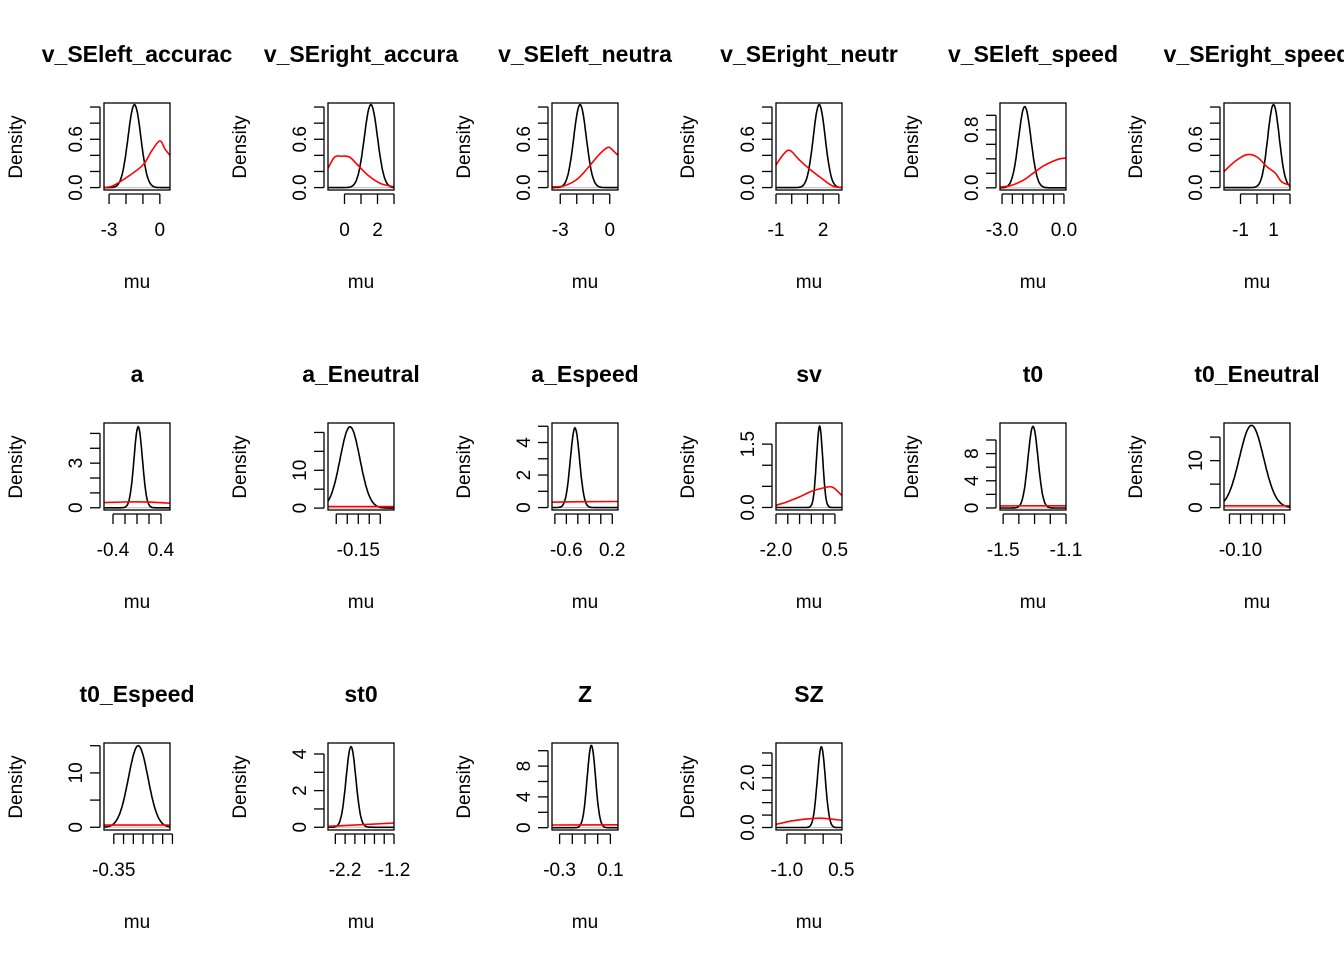 Image resolution: width=1344 pixels, height=960 pixels. What do you see at coordinates (361, 374) in the screenshot?
I see `panel-title: a_Eneutral` at bounding box center [361, 374].